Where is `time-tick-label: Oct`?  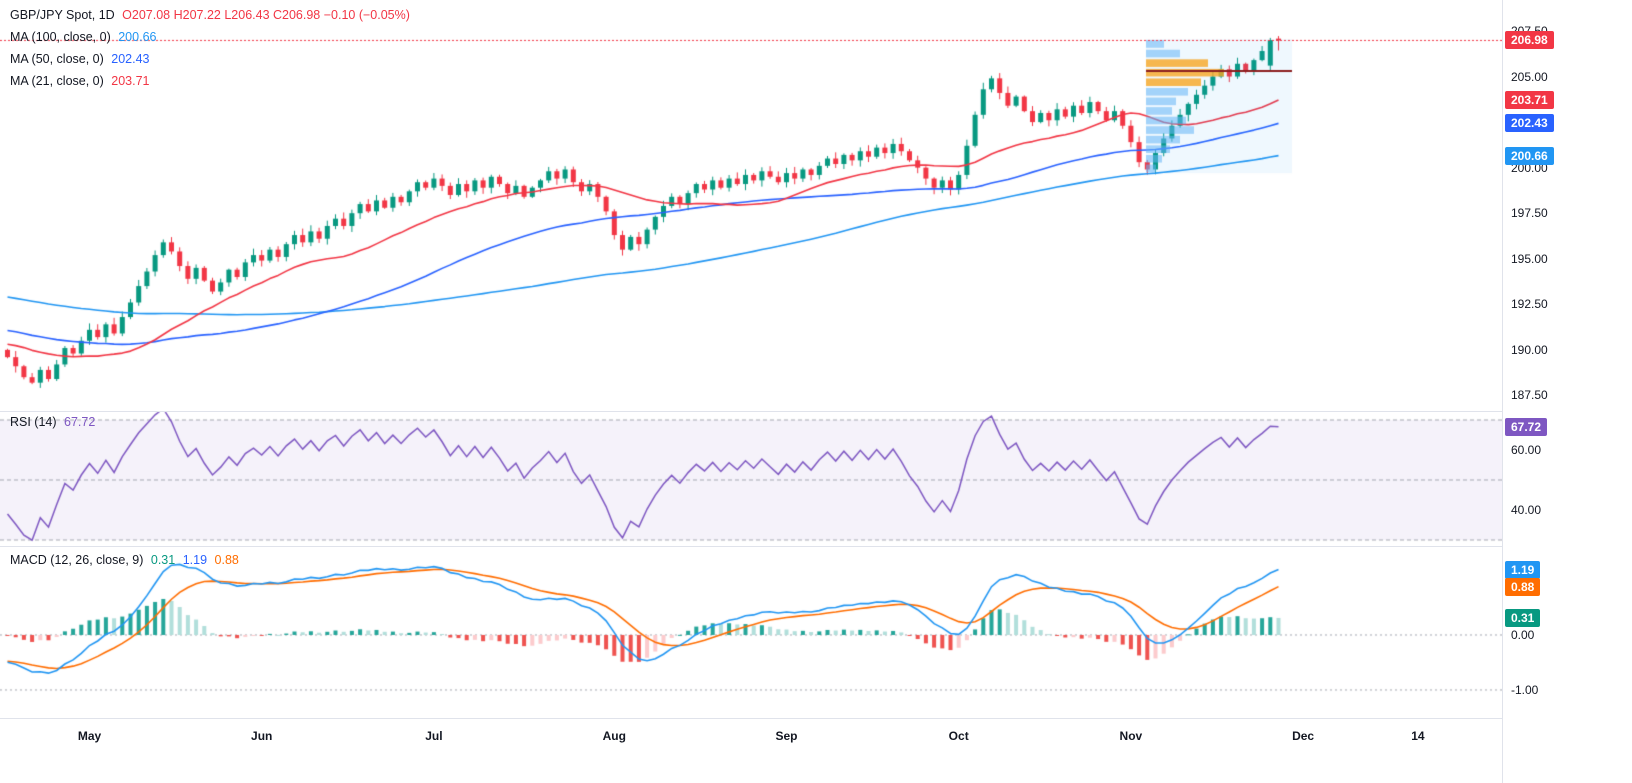 time-tick-label: Oct is located at coordinates (958, 736).